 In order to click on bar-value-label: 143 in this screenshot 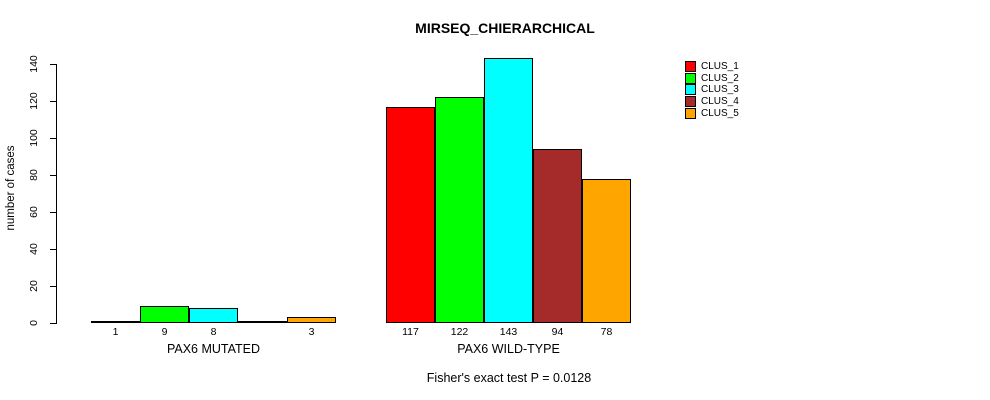, I will do `click(508, 332)`.